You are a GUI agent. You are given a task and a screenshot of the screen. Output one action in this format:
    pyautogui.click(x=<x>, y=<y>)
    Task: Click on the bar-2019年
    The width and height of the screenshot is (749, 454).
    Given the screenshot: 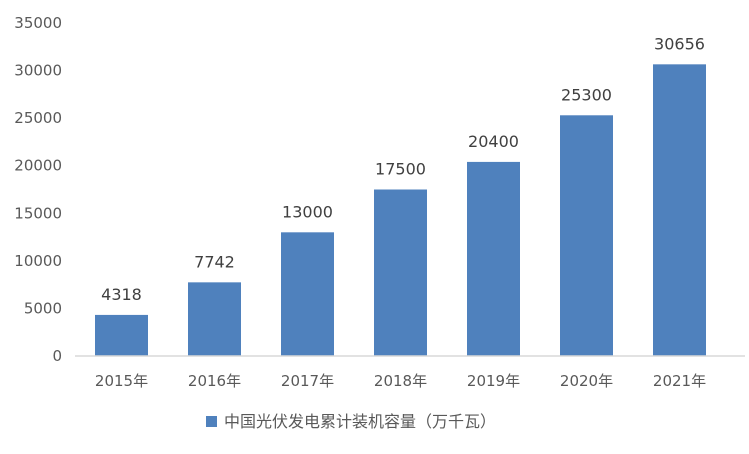 What is the action you would take?
    pyautogui.click(x=493, y=258)
    